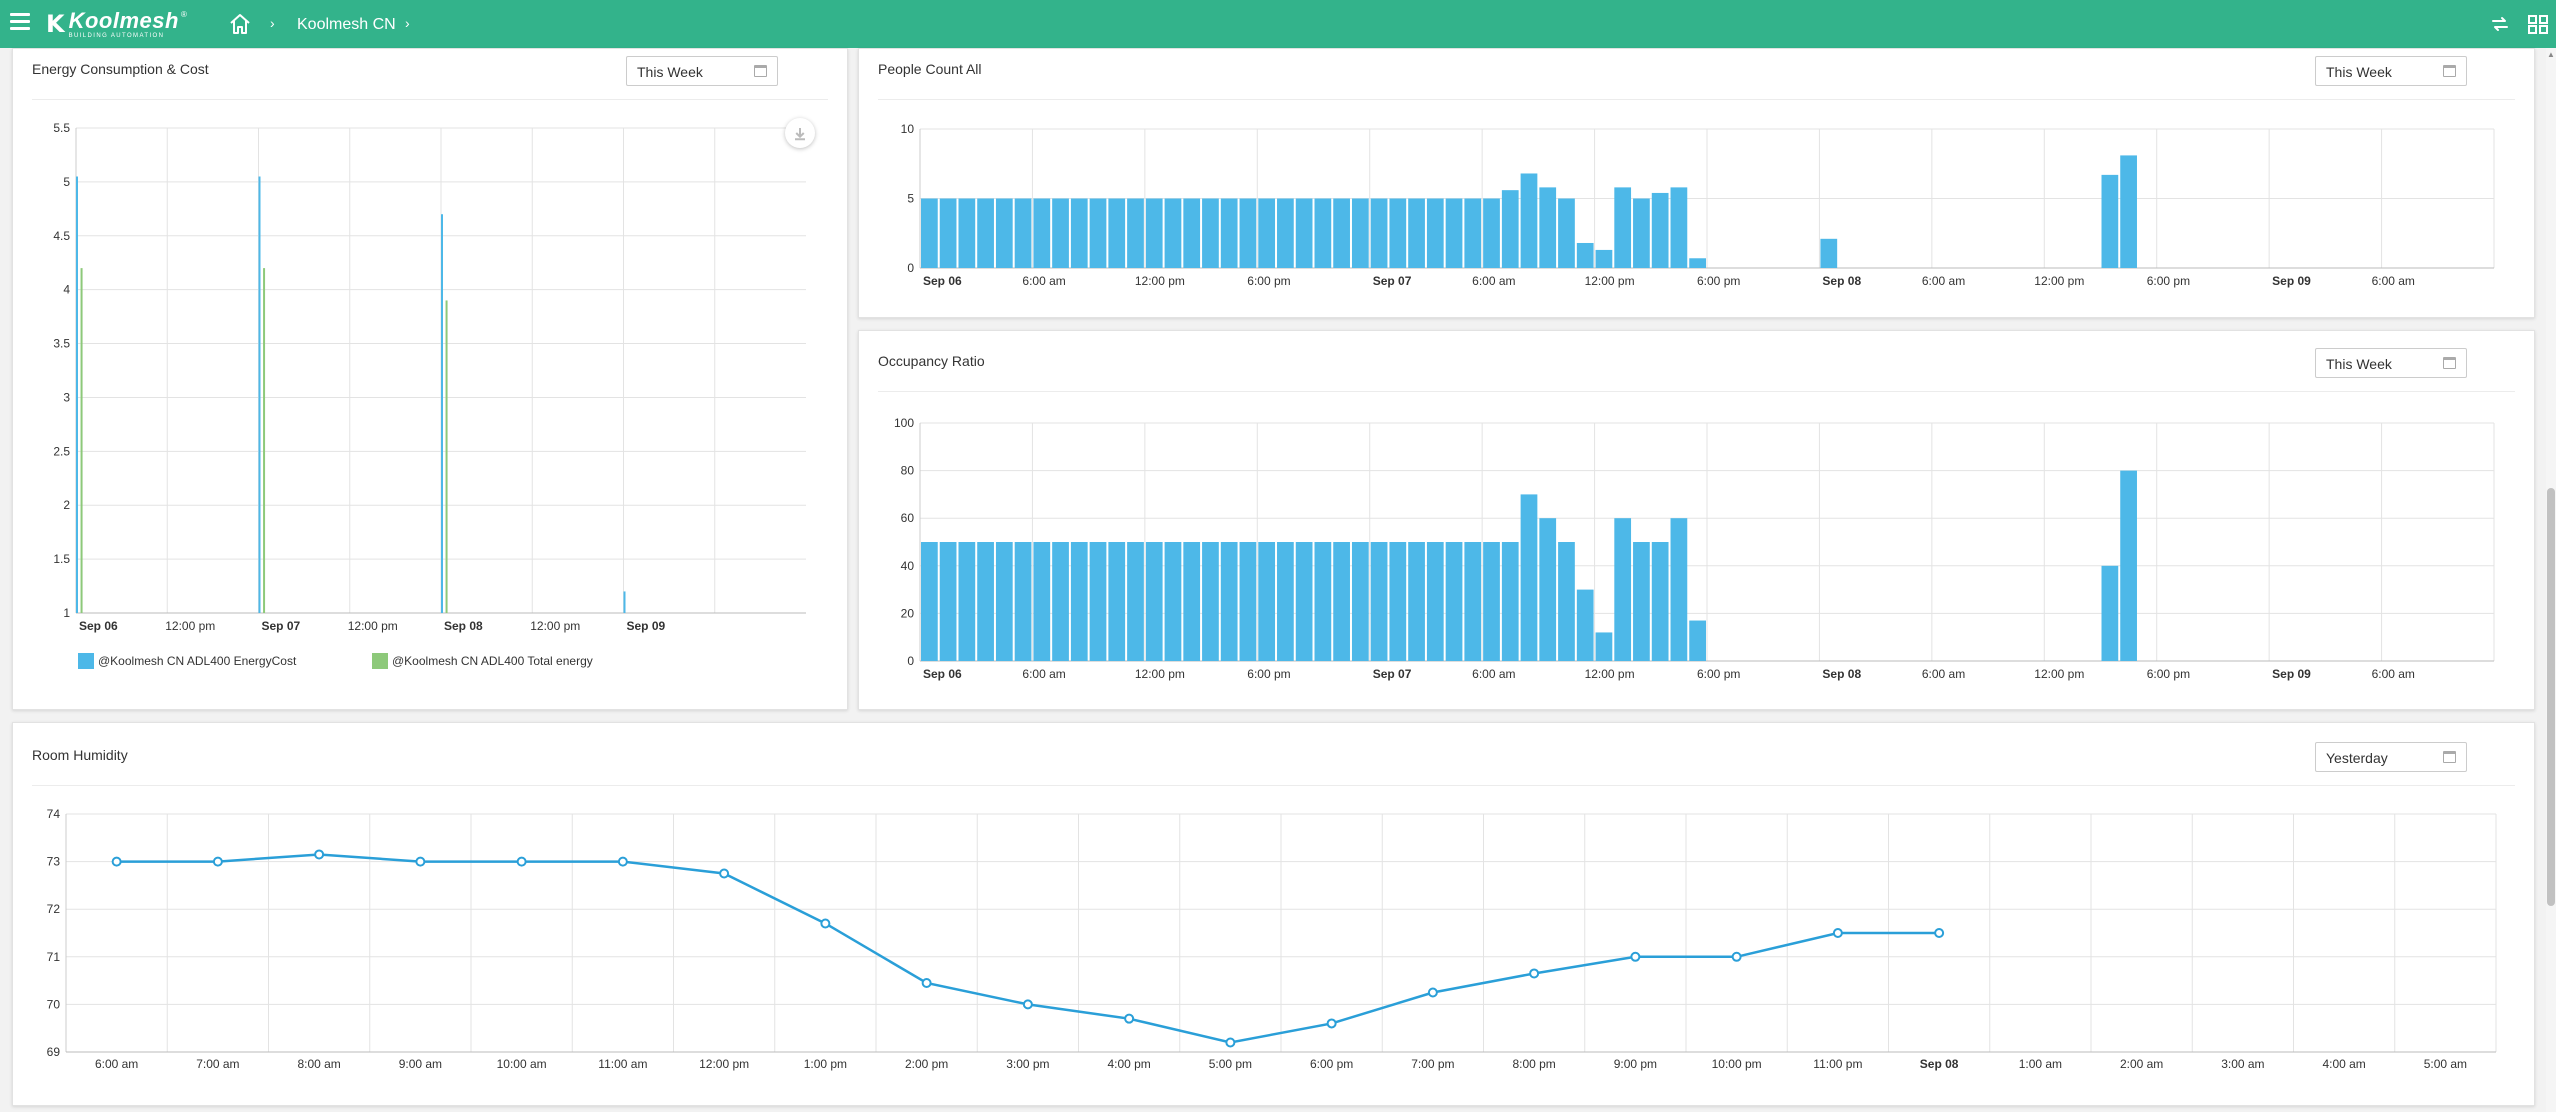 The image size is (2556, 1112). What do you see at coordinates (86, 661) in the screenshot?
I see `legend-swatch` at bounding box center [86, 661].